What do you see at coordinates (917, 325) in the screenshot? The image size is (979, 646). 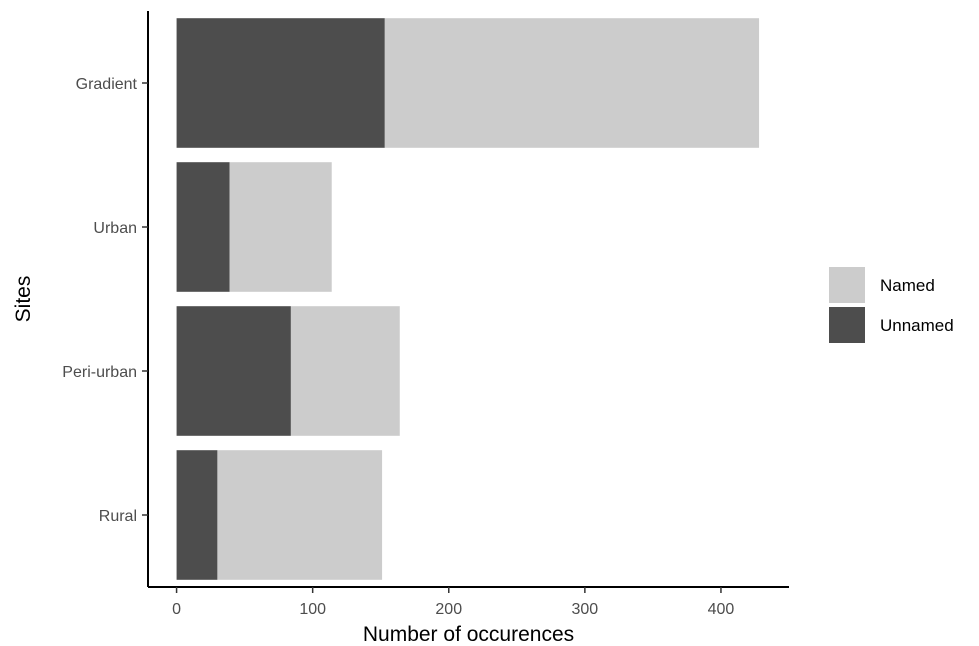 I see `legend-label-unnamed: Unnamed` at bounding box center [917, 325].